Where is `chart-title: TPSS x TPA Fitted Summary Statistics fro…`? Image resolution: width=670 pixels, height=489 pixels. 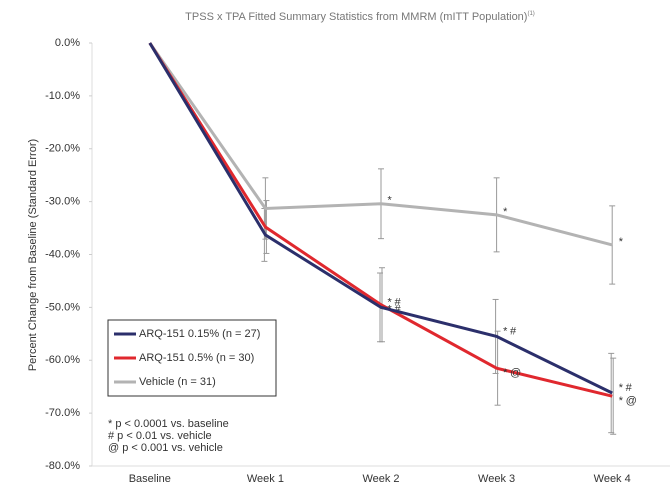 chart-title: TPSS x TPA Fitted Summary Statistics fro… is located at coordinates (360, 17).